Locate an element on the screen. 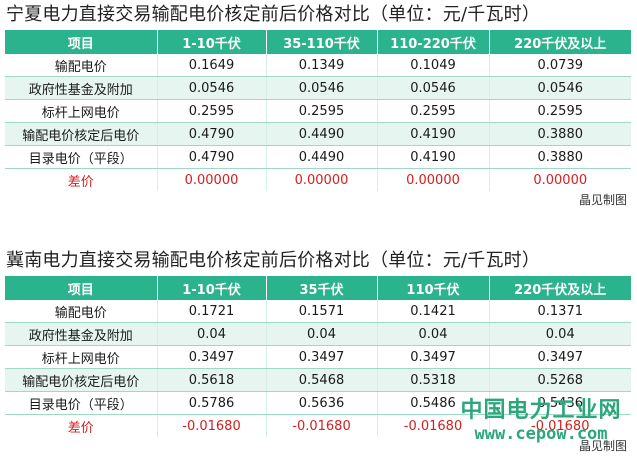 The image size is (637, 471). table-cell: 0.1049 is located at coordinates (433, 65).